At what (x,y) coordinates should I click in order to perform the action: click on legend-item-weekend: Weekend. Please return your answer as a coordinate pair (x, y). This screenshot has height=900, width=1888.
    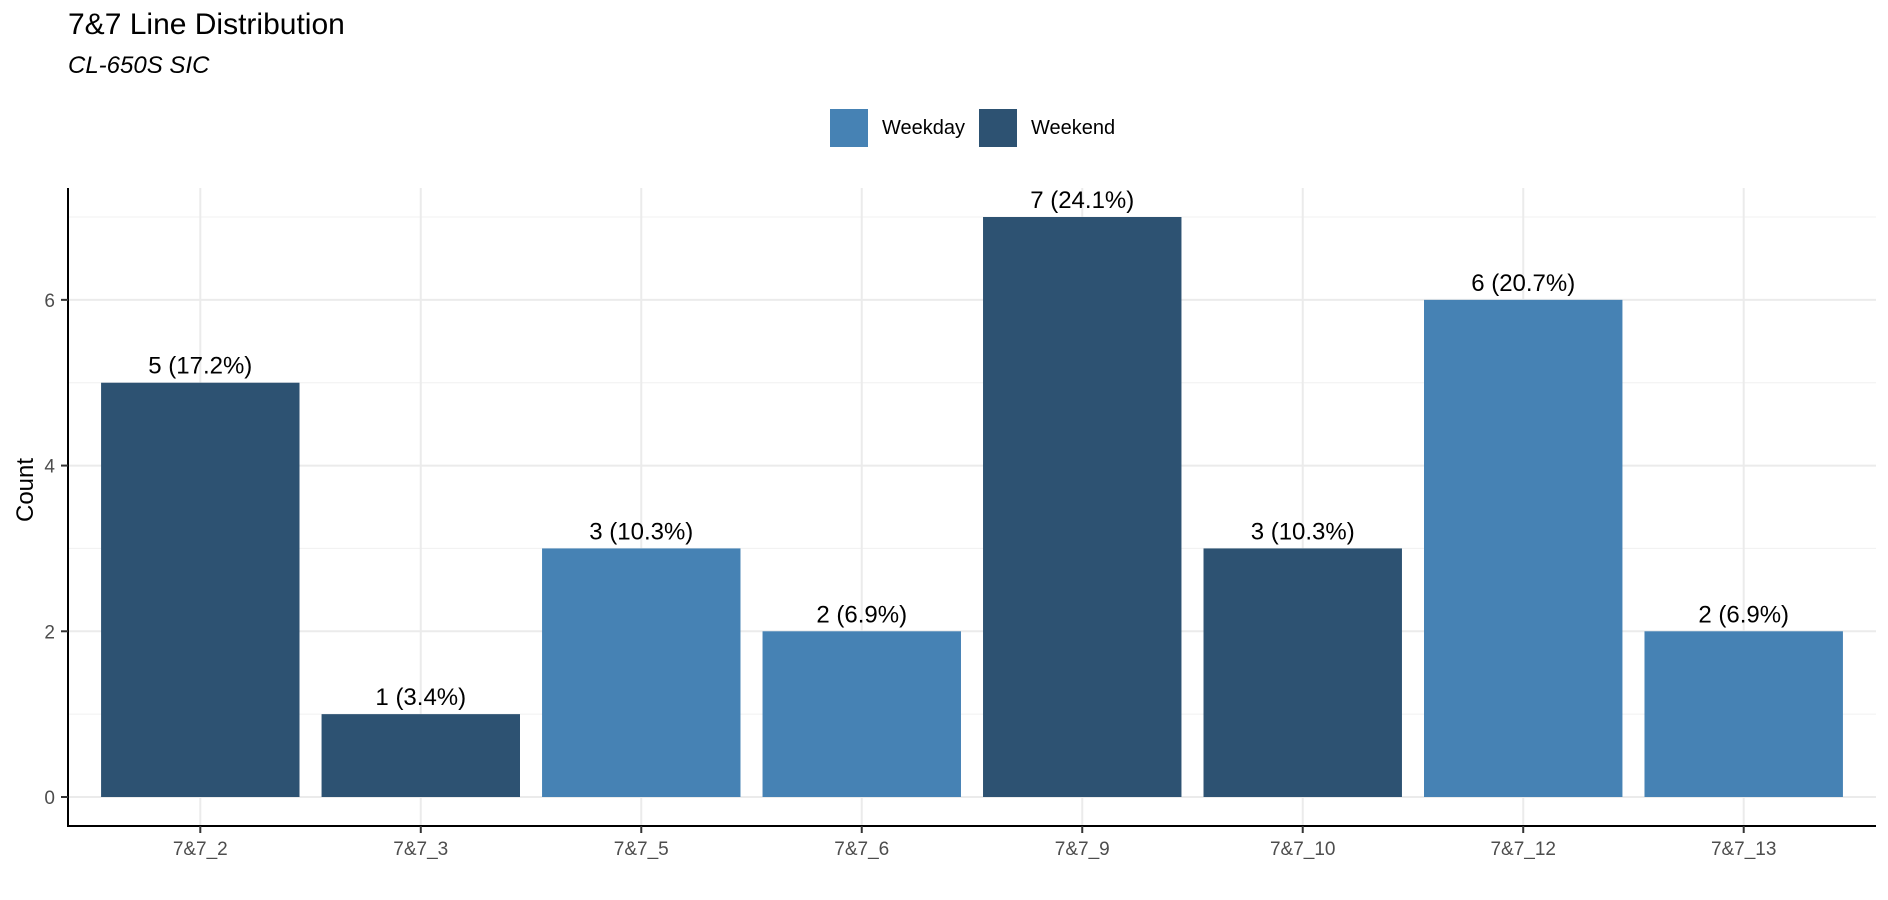
    Looking at the image, I should click on (1047, 128).